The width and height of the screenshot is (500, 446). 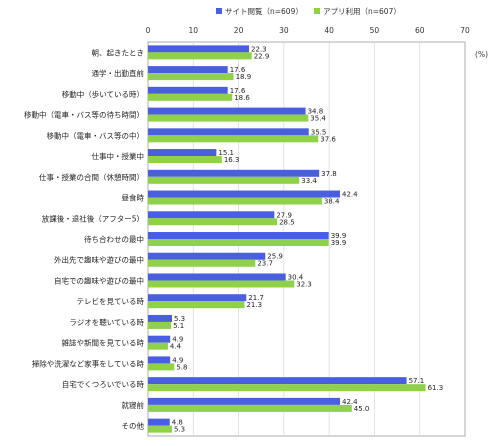 I want to click on unit-label: (%), so click(x=481, y=54).